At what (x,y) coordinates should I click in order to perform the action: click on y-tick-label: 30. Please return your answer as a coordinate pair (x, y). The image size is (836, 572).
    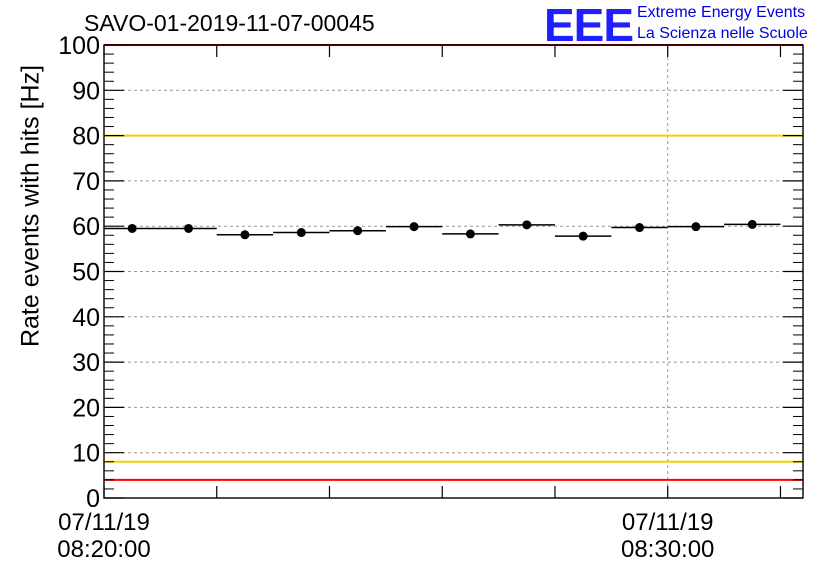
    Looking at the image, I should click on (86, 363).